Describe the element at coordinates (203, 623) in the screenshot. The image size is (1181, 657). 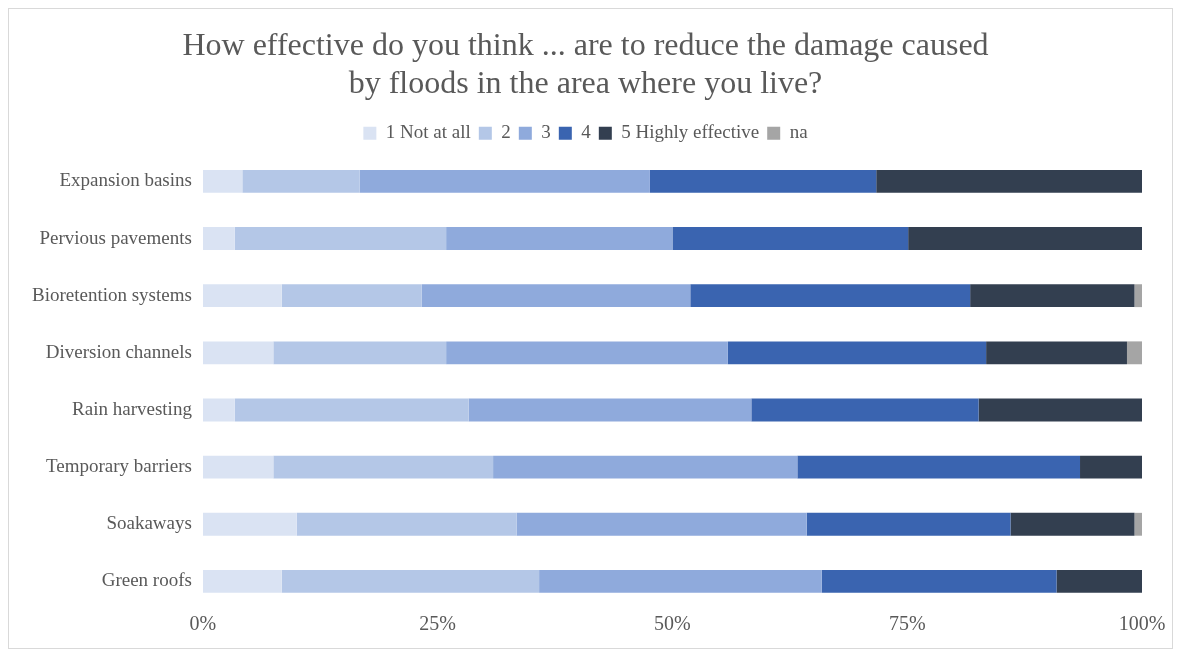
I see `x-tick-label: 0%` at that location.